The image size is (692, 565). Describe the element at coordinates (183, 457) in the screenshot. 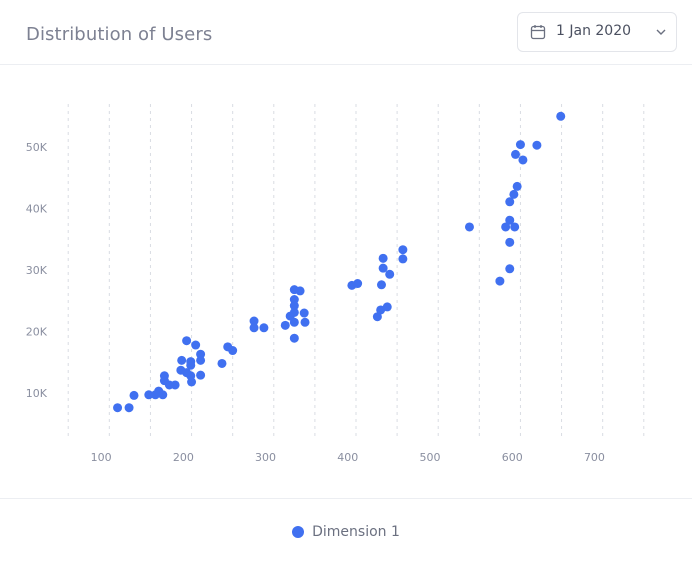

I see `x-tick-label: 200` at that location.